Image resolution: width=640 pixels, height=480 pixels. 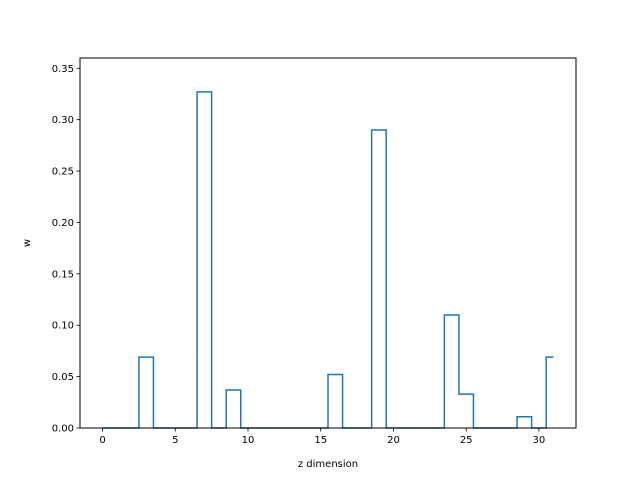 What do you see at coordinates (328, 464) in the screenshot?
I see `x-axis-label: z dimension` at bounding box center [328, 464].